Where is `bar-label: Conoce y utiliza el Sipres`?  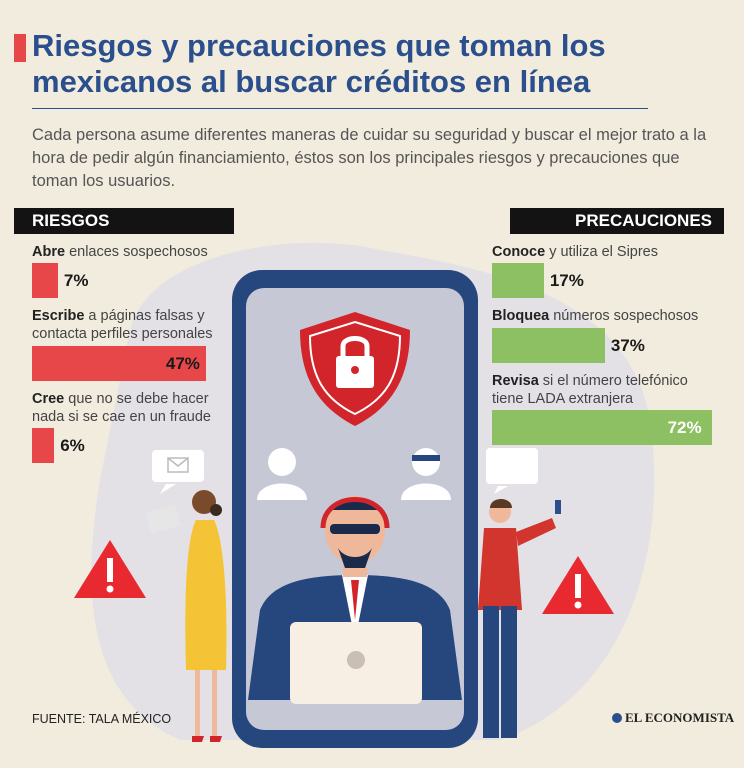
bar-label: Conoce y utiliza el Sipres is located at coordinates (607, 252).